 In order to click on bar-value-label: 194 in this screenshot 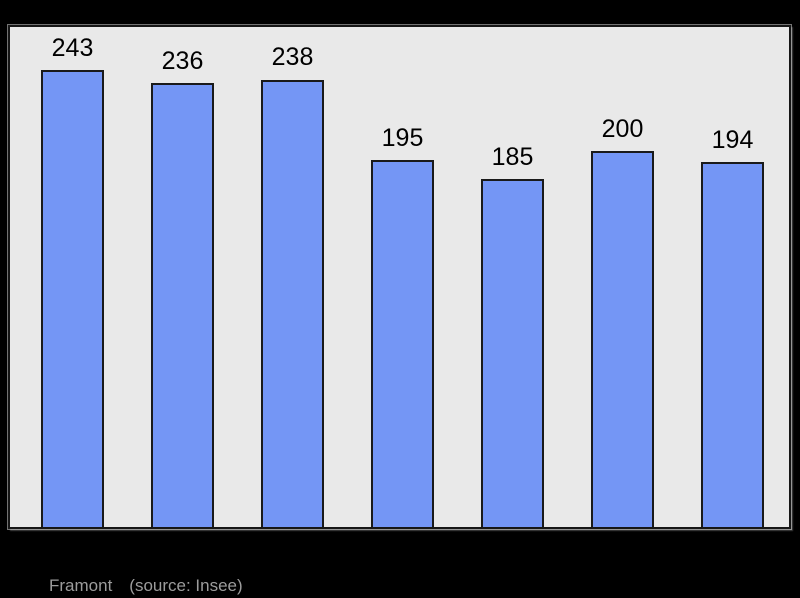, I will do `click(732, 139)`.